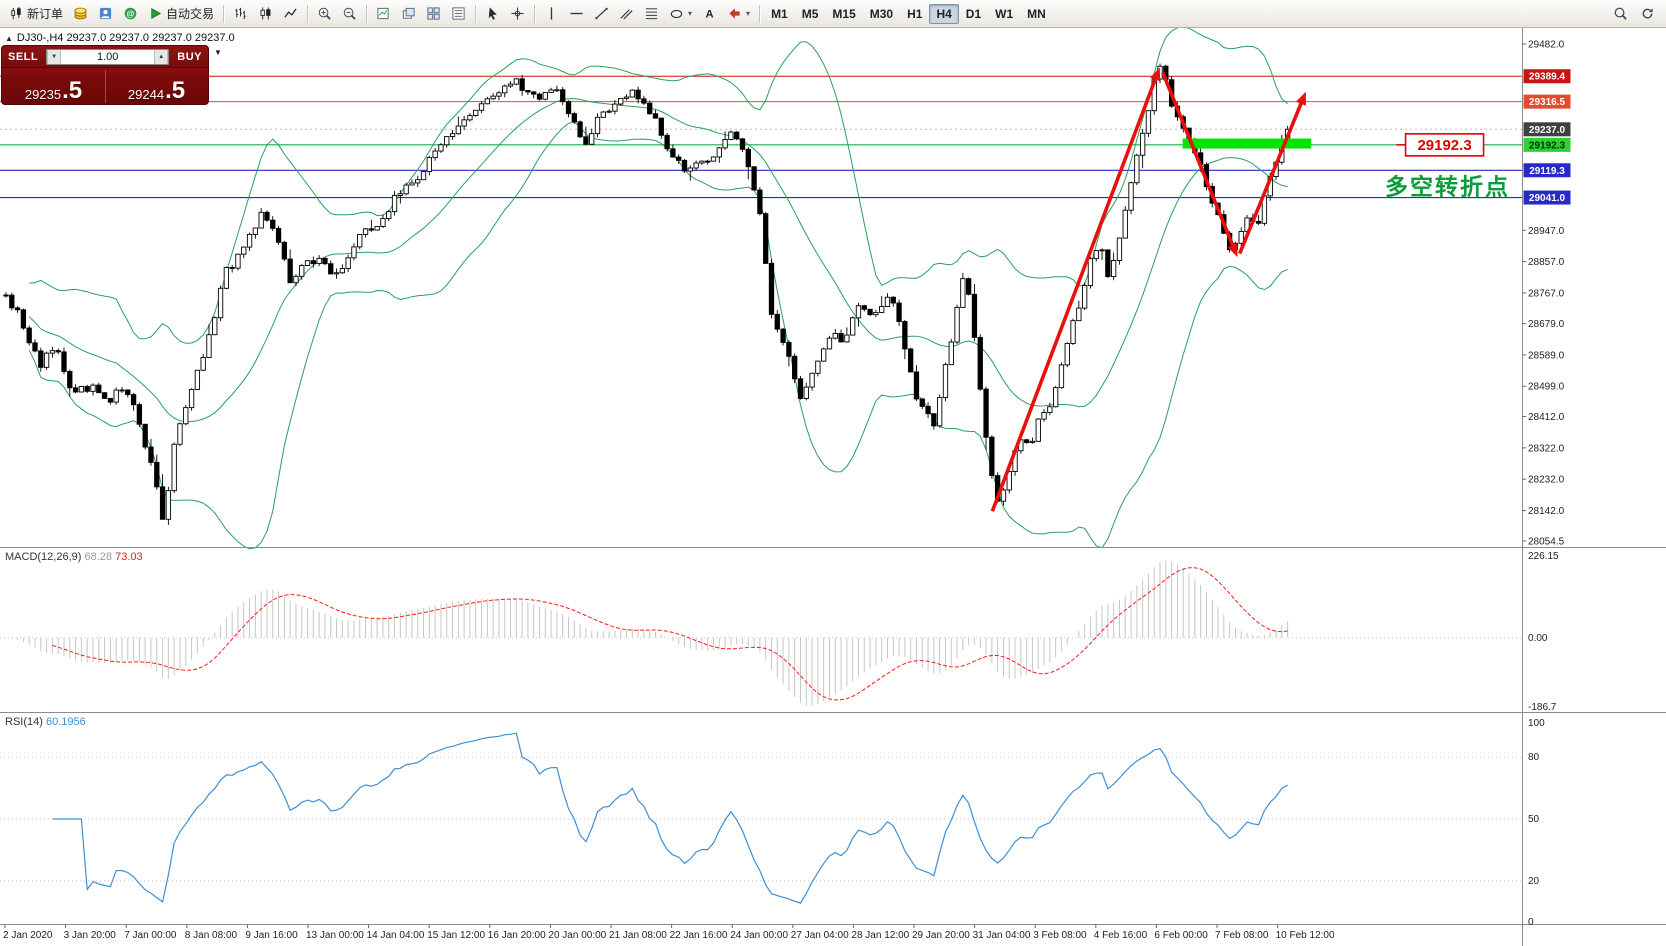  Describe the element at coordinates (699, 935) in the screenshot. I see `svg-text: 22 Jan 16:00` at that location.